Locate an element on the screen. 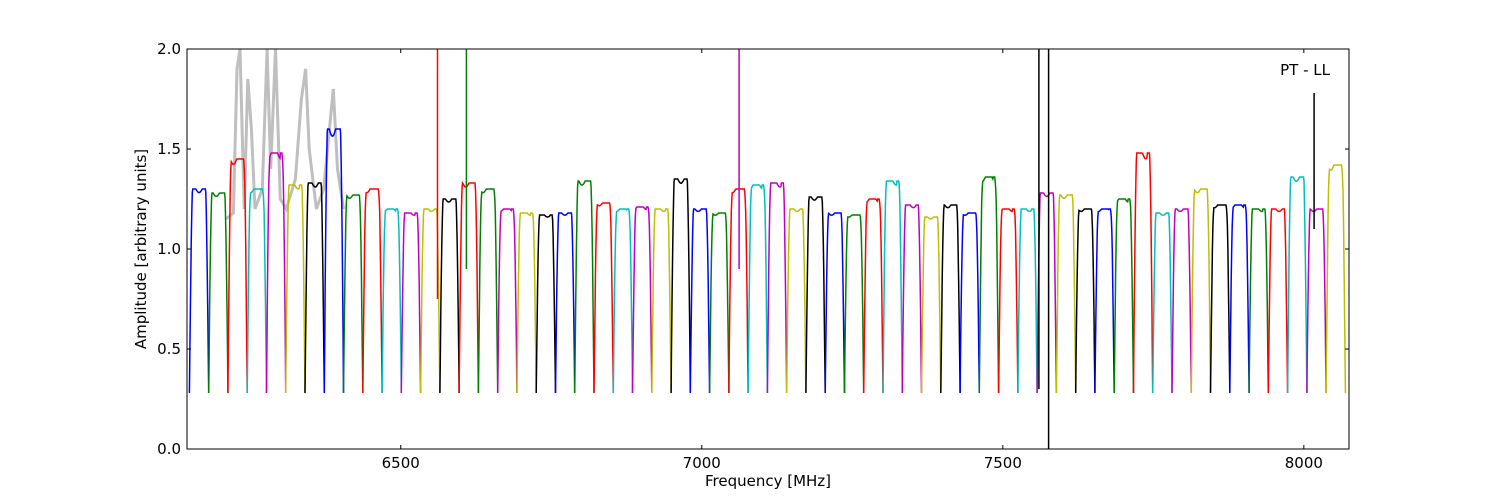 The width and height of the screenshot is (1500, 500). y-axis-label: Amplitude [arbitrary units] is located at coordinates (141, 249).